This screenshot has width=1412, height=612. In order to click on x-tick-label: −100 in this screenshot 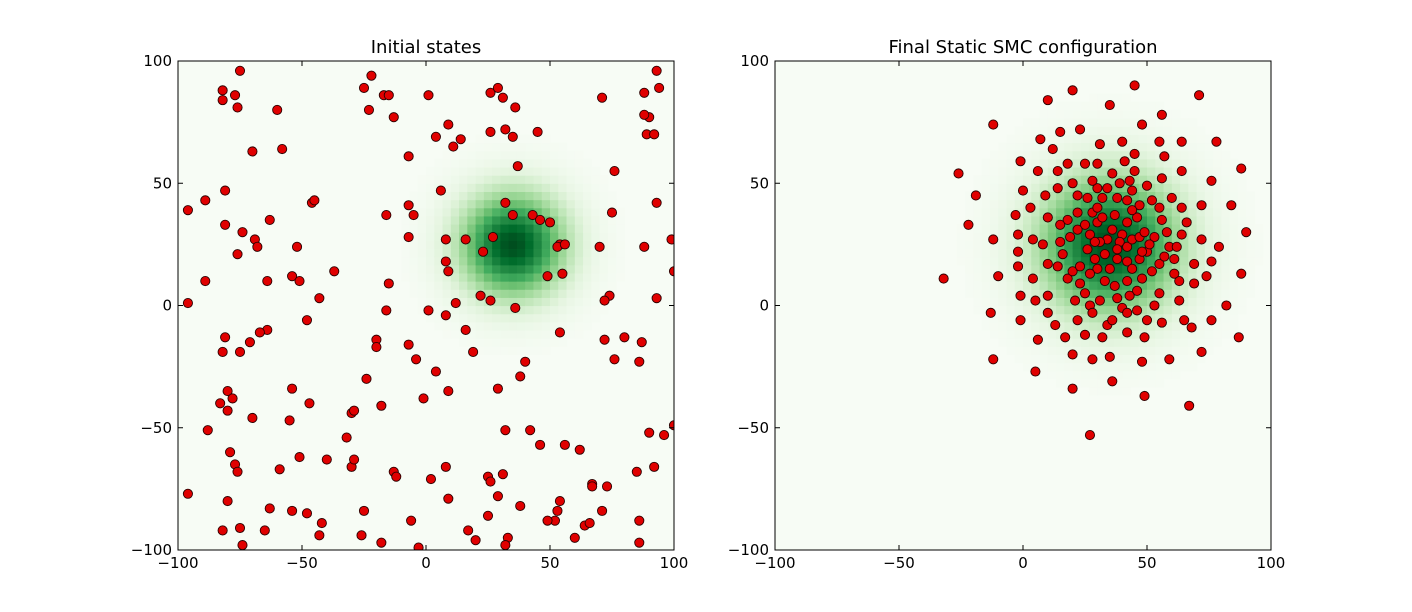, I will do `click(774, 563)`.